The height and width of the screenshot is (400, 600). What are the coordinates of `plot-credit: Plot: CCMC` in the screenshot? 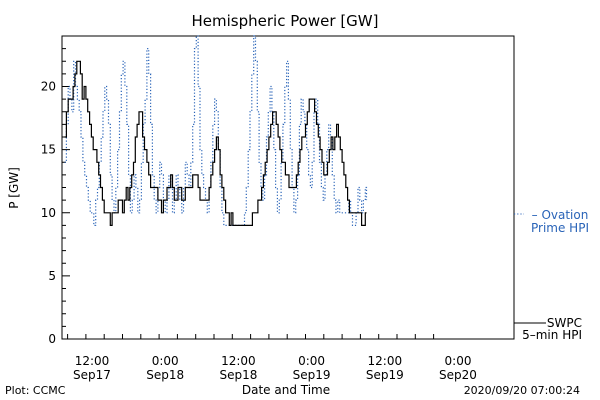 It's located at (35, 390).